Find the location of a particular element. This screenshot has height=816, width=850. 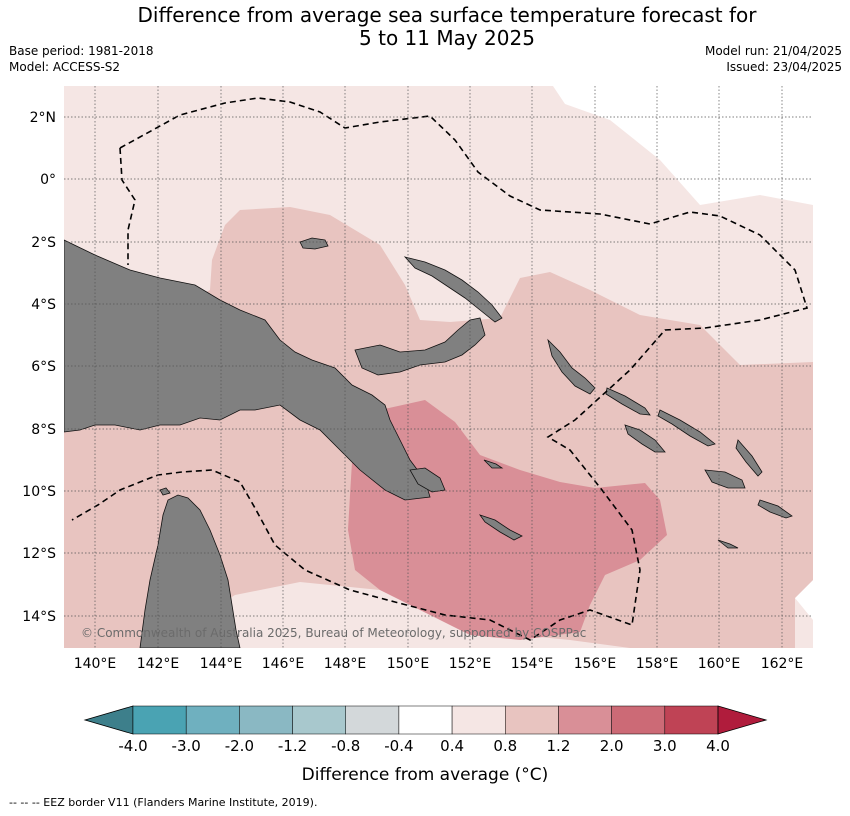

colorbar-tick-label: 2.0 is located at coordinates (612, 746).